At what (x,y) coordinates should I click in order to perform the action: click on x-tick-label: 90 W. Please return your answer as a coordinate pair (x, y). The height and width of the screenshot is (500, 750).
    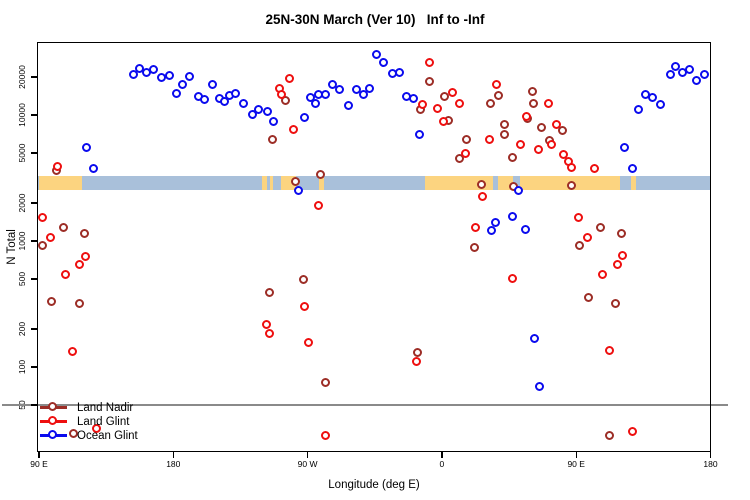
    Looking at the image, I should click on (307, 464).